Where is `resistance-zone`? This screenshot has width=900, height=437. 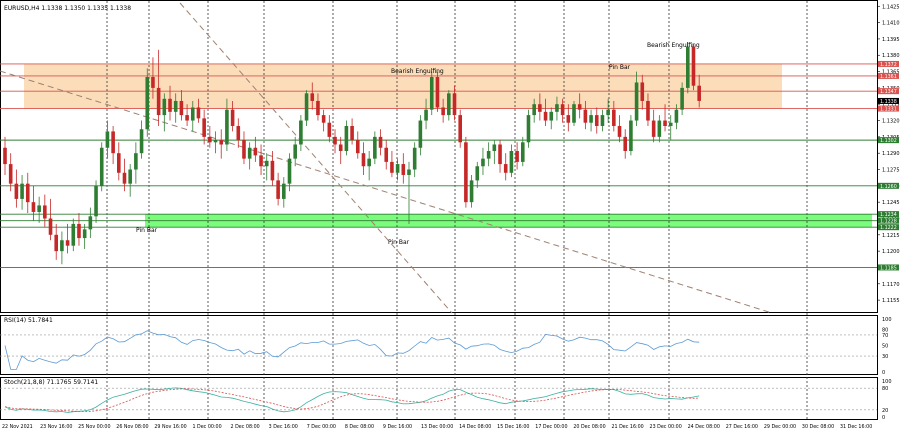 resistance-zone is located at coordinates (403, 86).